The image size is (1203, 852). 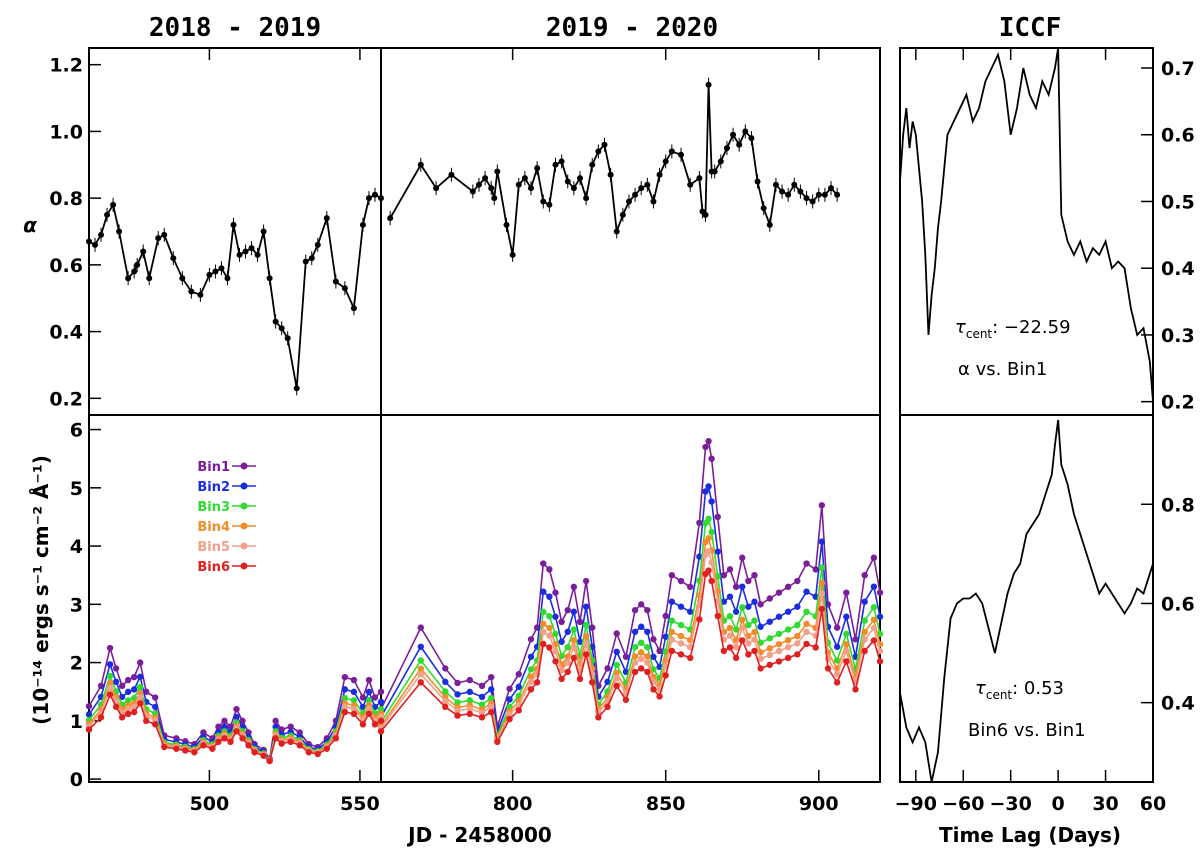 What do you see at coordinates (76, 722) in the screenshot?
I see `flux-y-label: 1` at bounding box center [76, 722].